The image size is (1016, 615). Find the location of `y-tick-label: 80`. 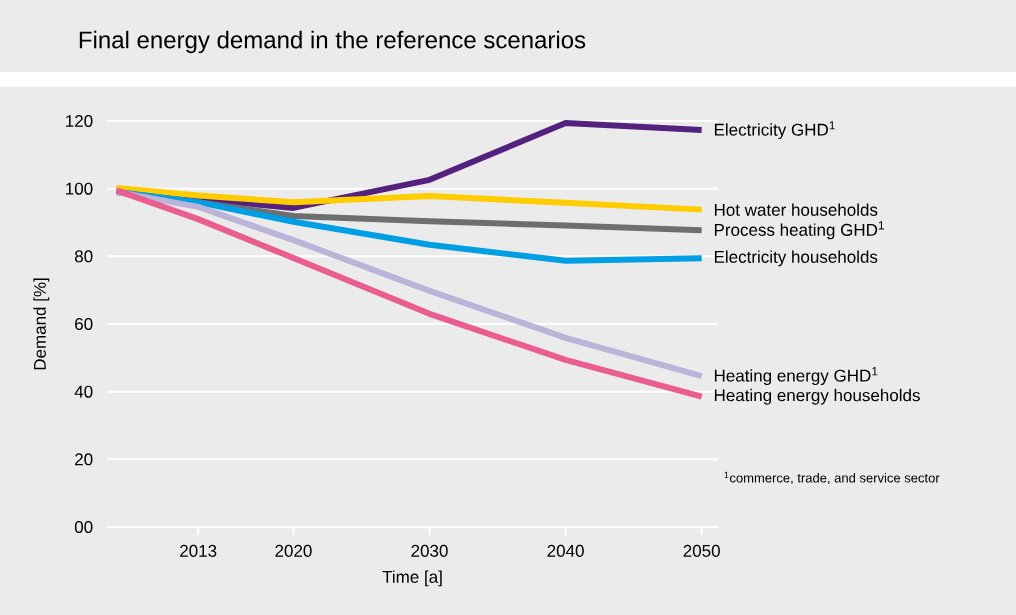

y-tick-label: 80 is located at coordinates (83, 256).